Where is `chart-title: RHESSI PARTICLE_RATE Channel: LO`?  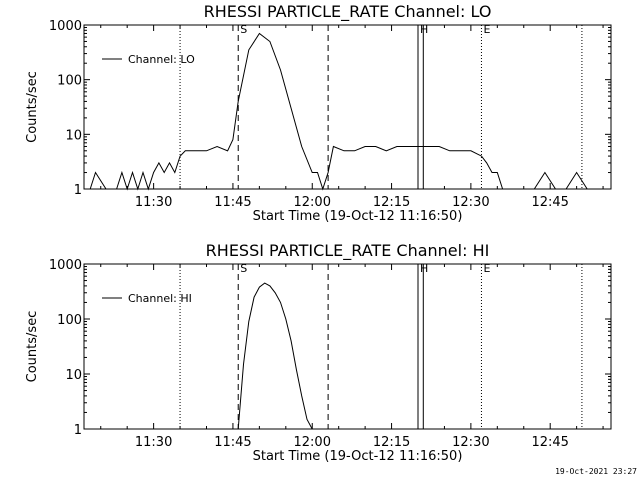
chart-title: RHESSI PARTICLE_RATE Channel: LO is located at coordinates (348, 12).